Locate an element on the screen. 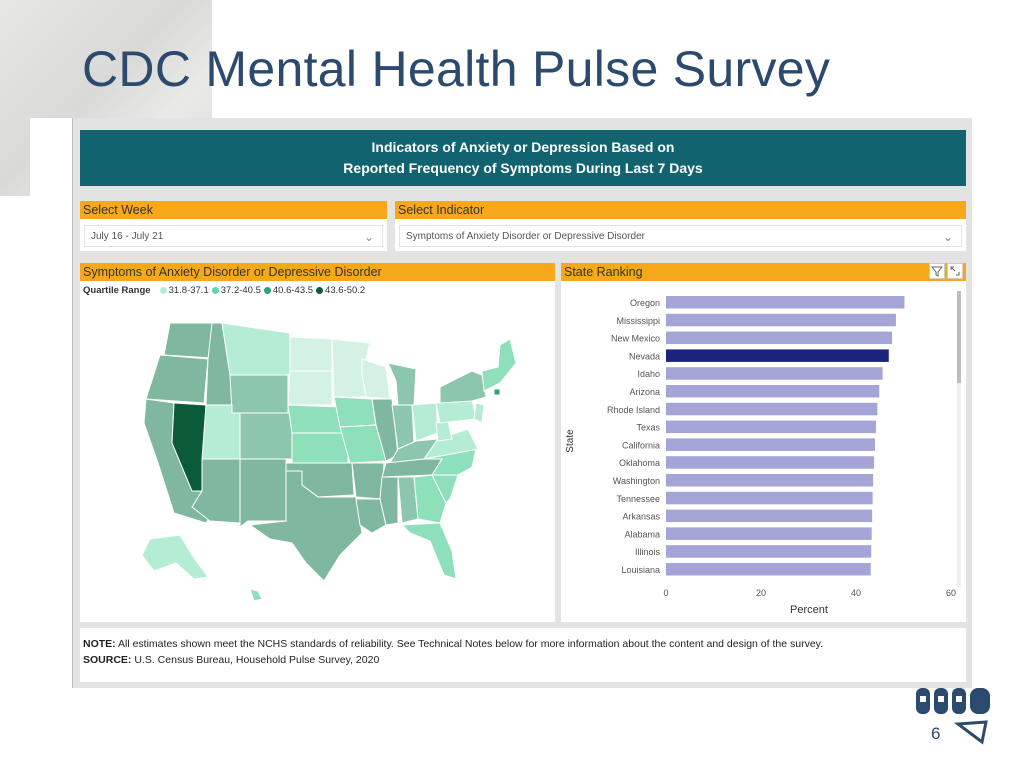  state-label: Alabama is located at coordinates (642, 534).